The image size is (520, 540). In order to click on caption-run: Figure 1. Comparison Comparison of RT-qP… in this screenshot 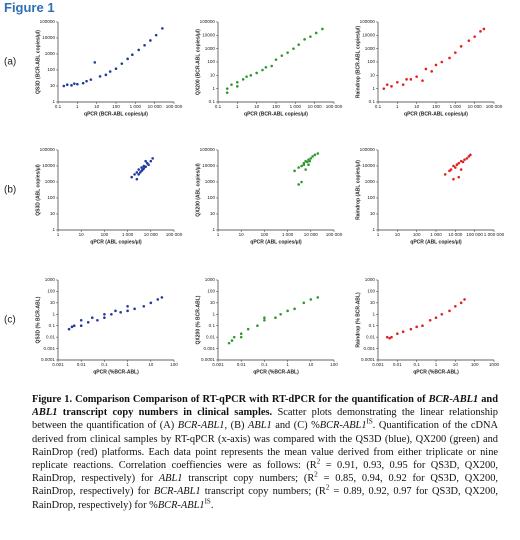, I will do `click(230, 399)`.